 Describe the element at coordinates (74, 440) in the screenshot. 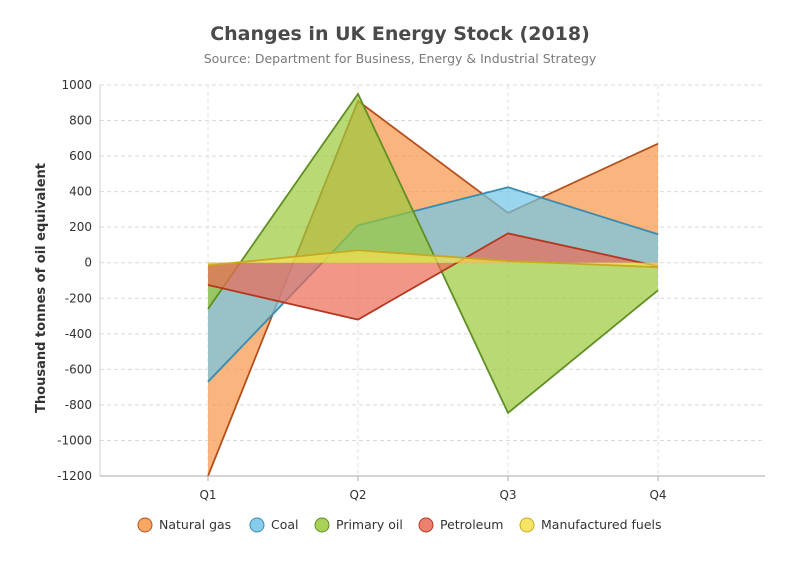

I see `y-tick-label: -1000` at that location.